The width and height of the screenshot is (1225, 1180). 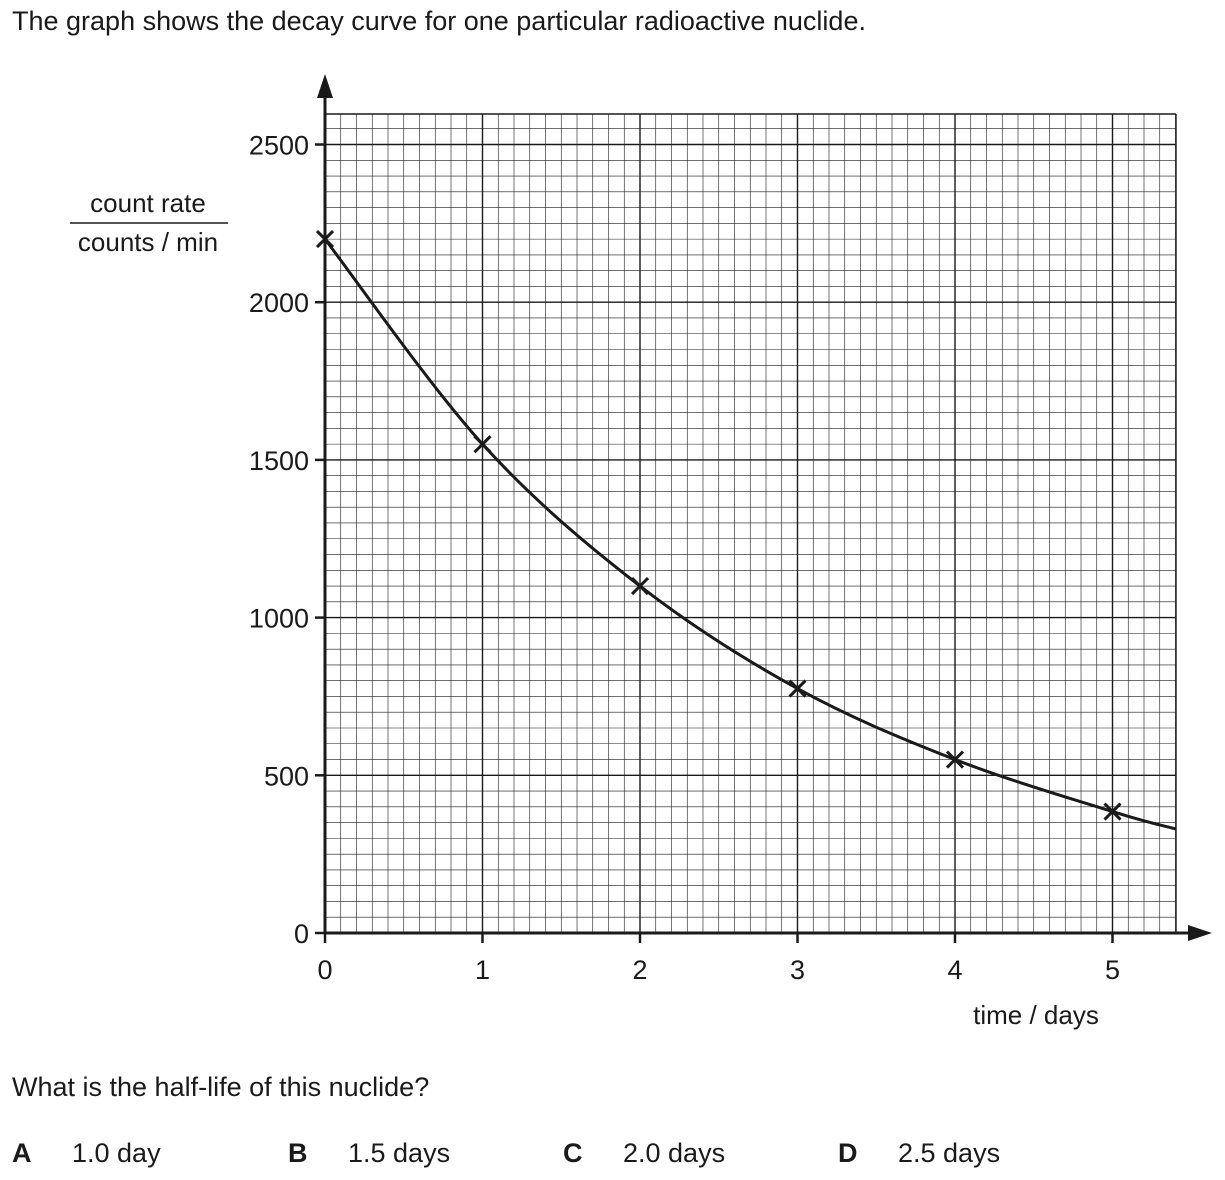 What do you see at coordinates (22, 1153) in the screenshot?
I see `option-a-letter: A` at bounding box center [22, 1153].